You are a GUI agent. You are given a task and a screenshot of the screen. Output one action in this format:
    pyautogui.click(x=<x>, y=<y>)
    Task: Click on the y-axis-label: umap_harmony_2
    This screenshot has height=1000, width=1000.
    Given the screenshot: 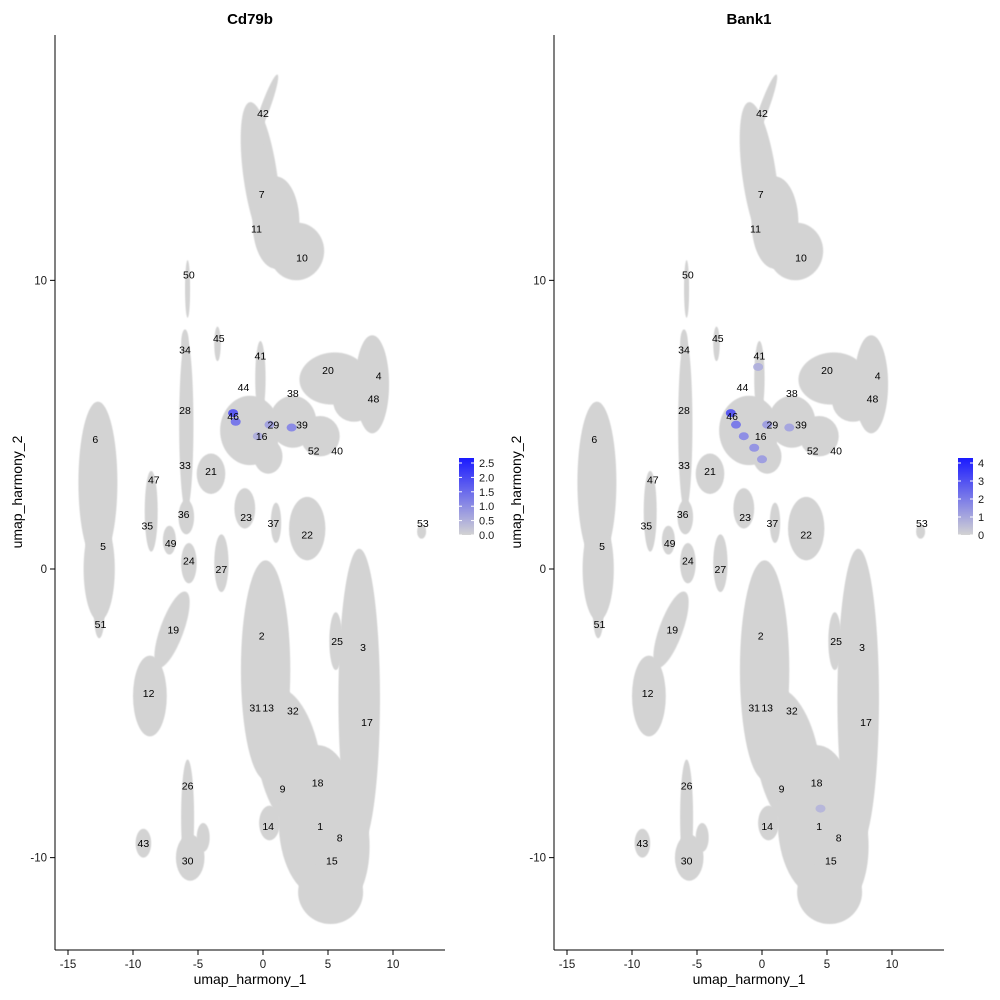 What is the action you would take?
    pyautogui.click(x=516, y=491)
    